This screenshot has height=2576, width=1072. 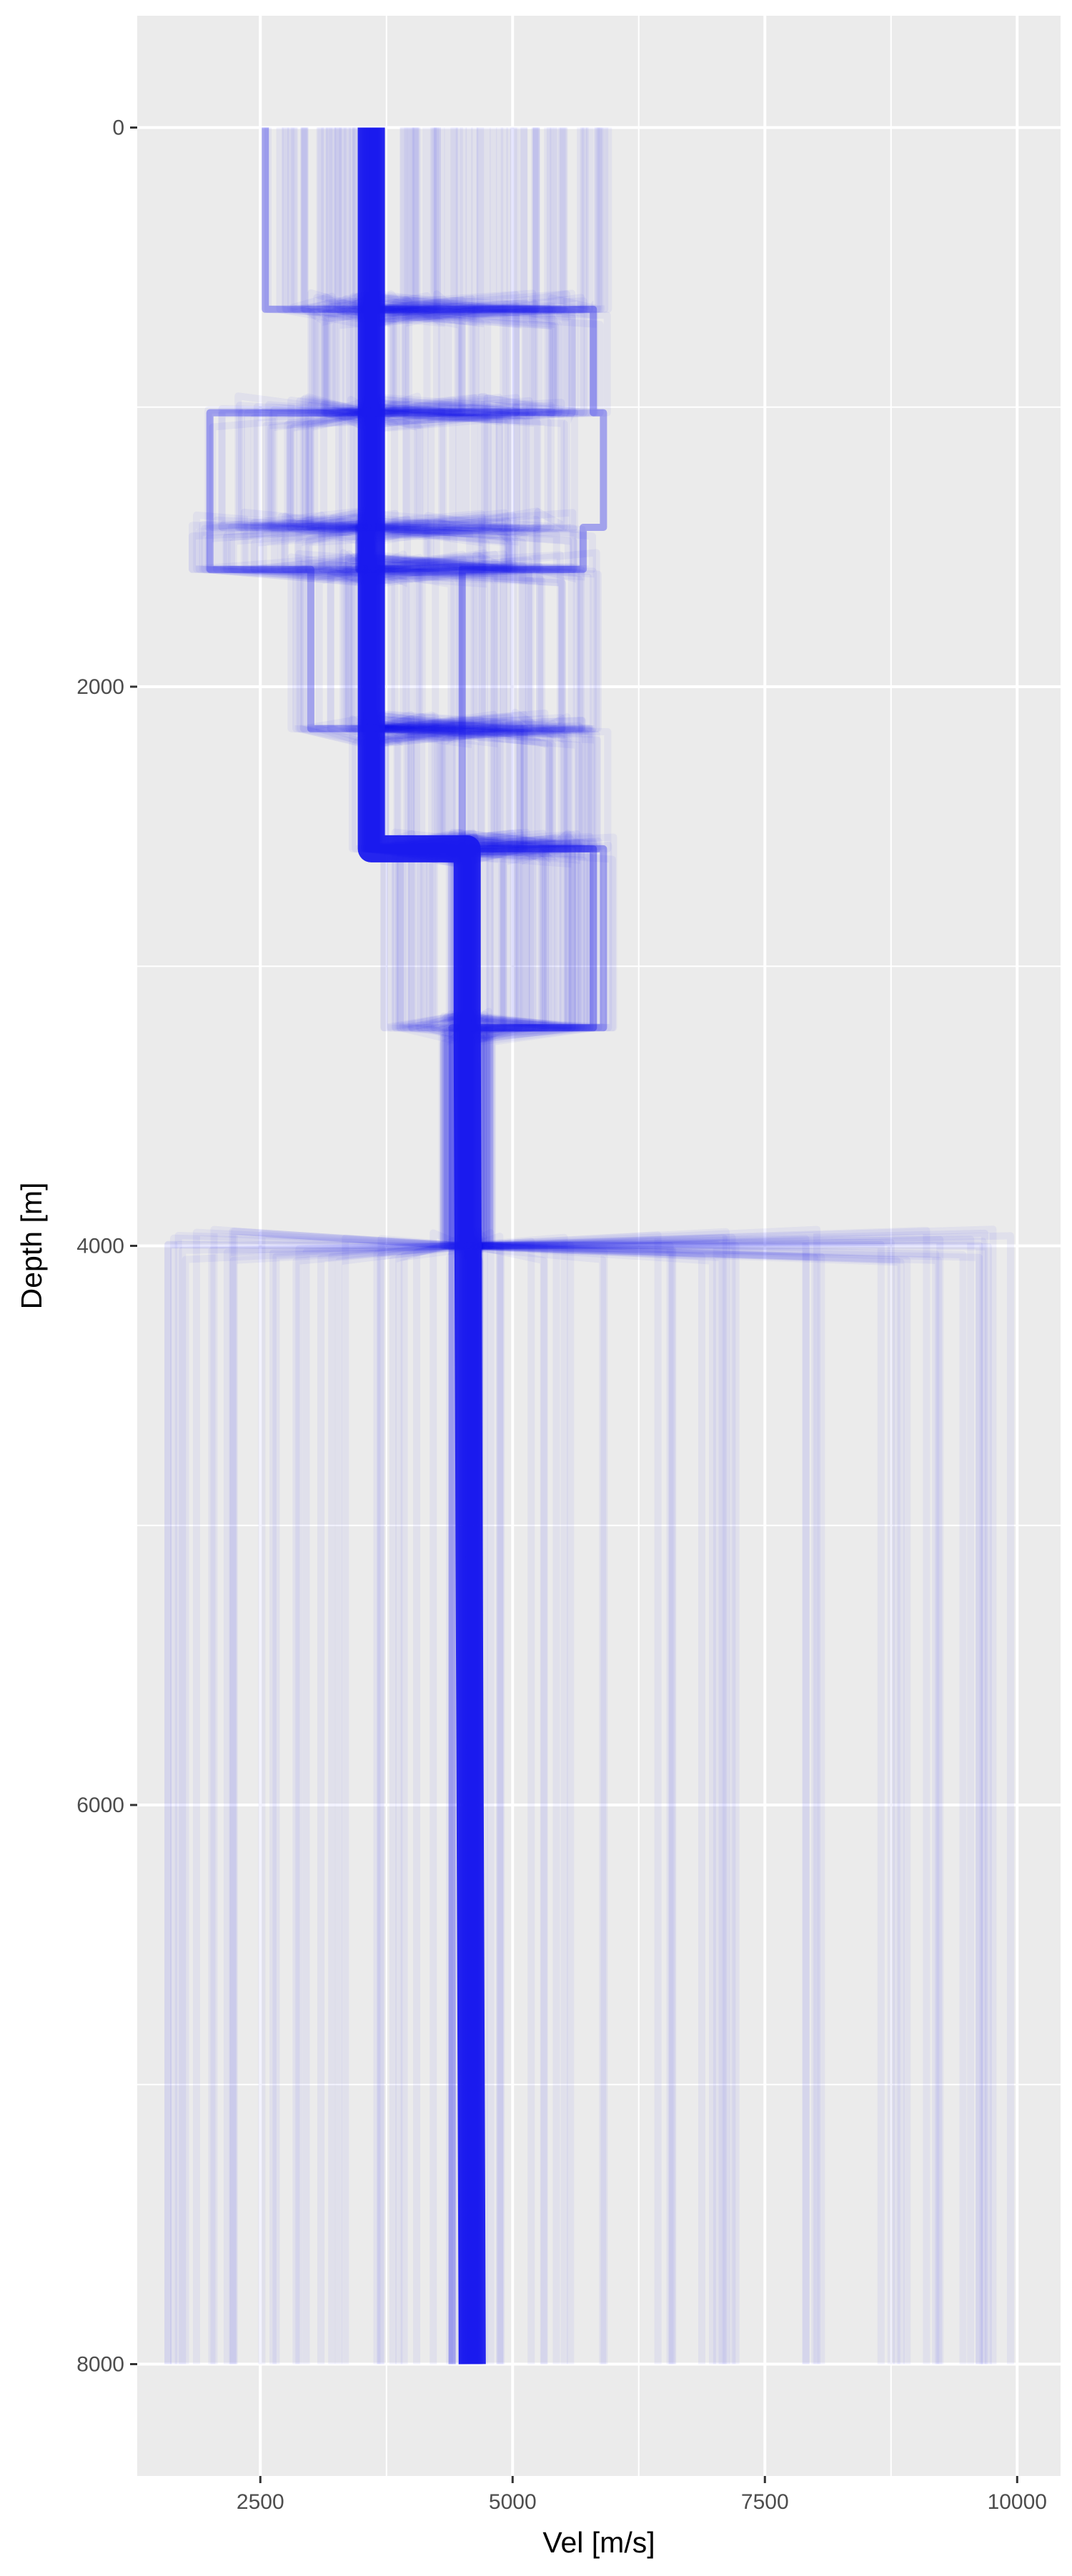 What do you see at coordinates (118, 128) in the screenshot?
I see `y-tick-label: 0` at bounding box center [118, 128].